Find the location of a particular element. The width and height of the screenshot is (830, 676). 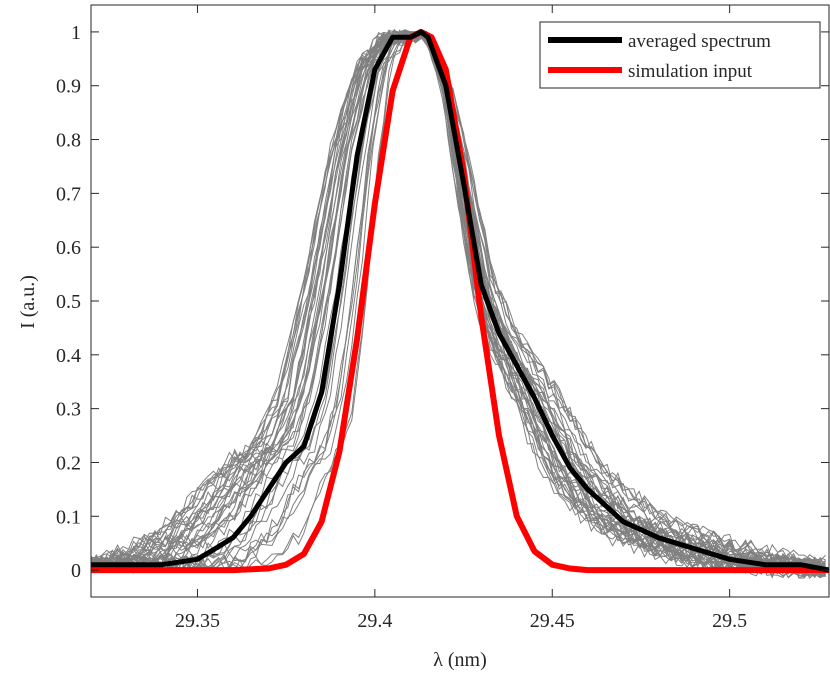

legend-label-simulation: simulation input is located at coordinates (690, 71).